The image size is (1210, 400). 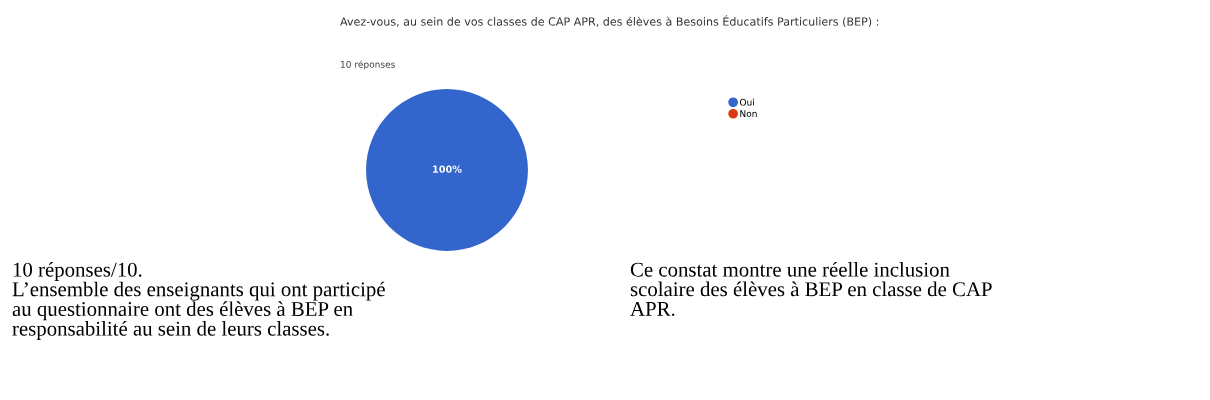 I want to click on text: Ce constat montre une réelle inclusion scolaire des élèves à BEP en classe de CAP APR., so click(x=811, y=288).